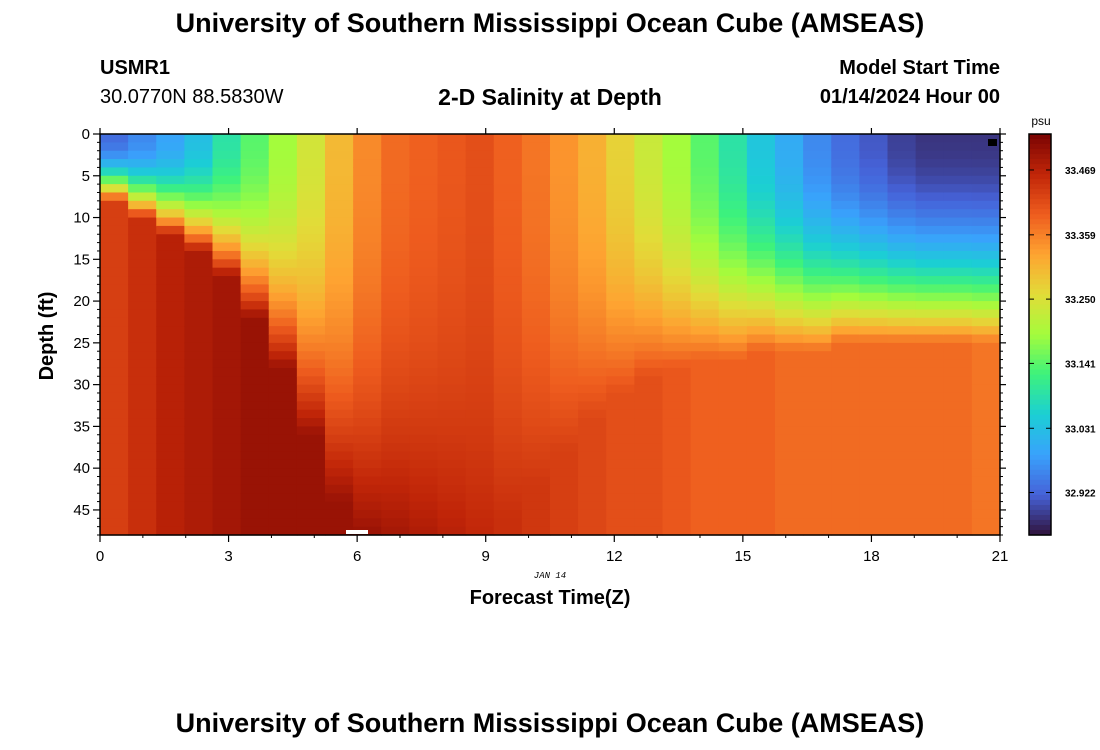 Image resolution: width=1100 pixels, height=750 pixels. I want to click on x-tick-label: 0, so click(100, 556).